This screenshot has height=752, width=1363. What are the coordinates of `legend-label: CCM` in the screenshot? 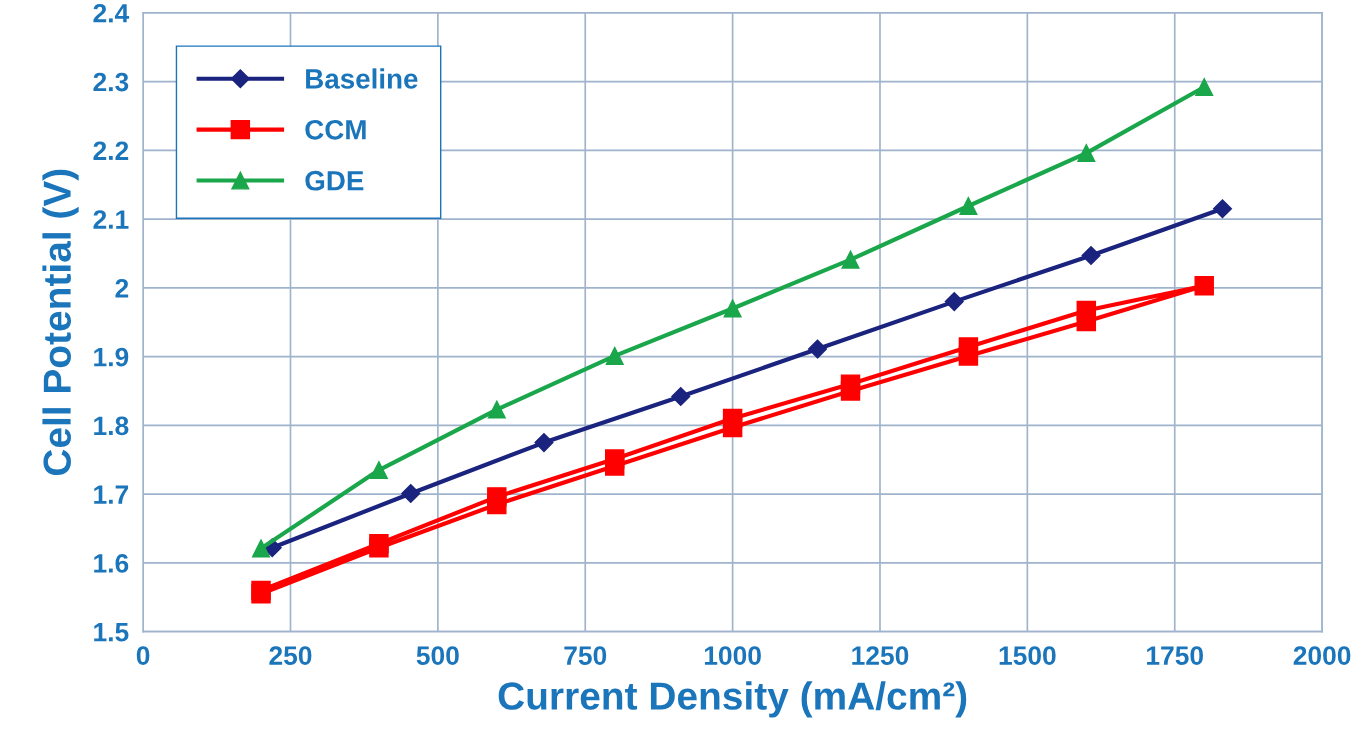 It's located at (335, 129).